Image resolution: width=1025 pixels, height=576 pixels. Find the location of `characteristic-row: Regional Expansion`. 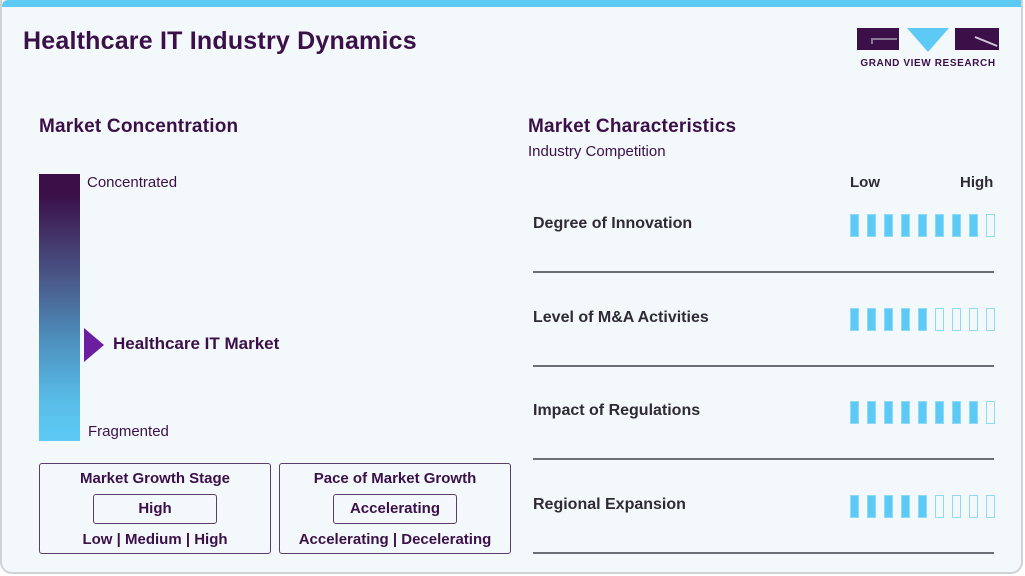

characteristic-row: Regional Expansion is located at coordinates (764, 528).